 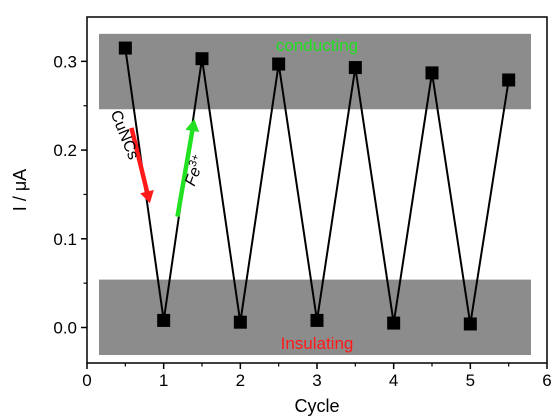 I want to click on band-label-0: conducting, so click(x=317, y=45).